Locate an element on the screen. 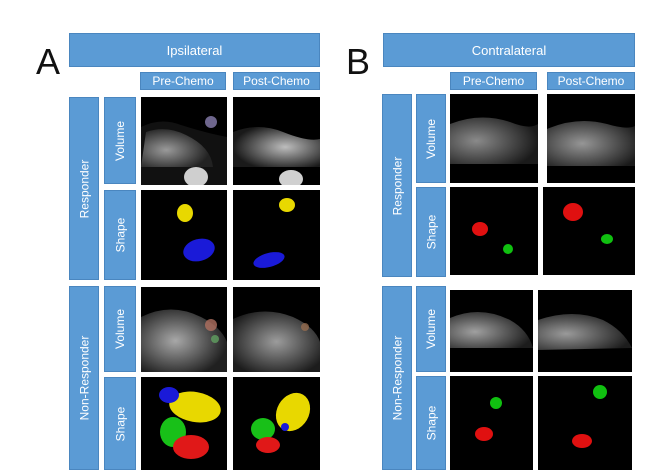 This screenshot has height=476, width=668. panel-a-row-shape-2: Shape is located at coordinates (120, 423).